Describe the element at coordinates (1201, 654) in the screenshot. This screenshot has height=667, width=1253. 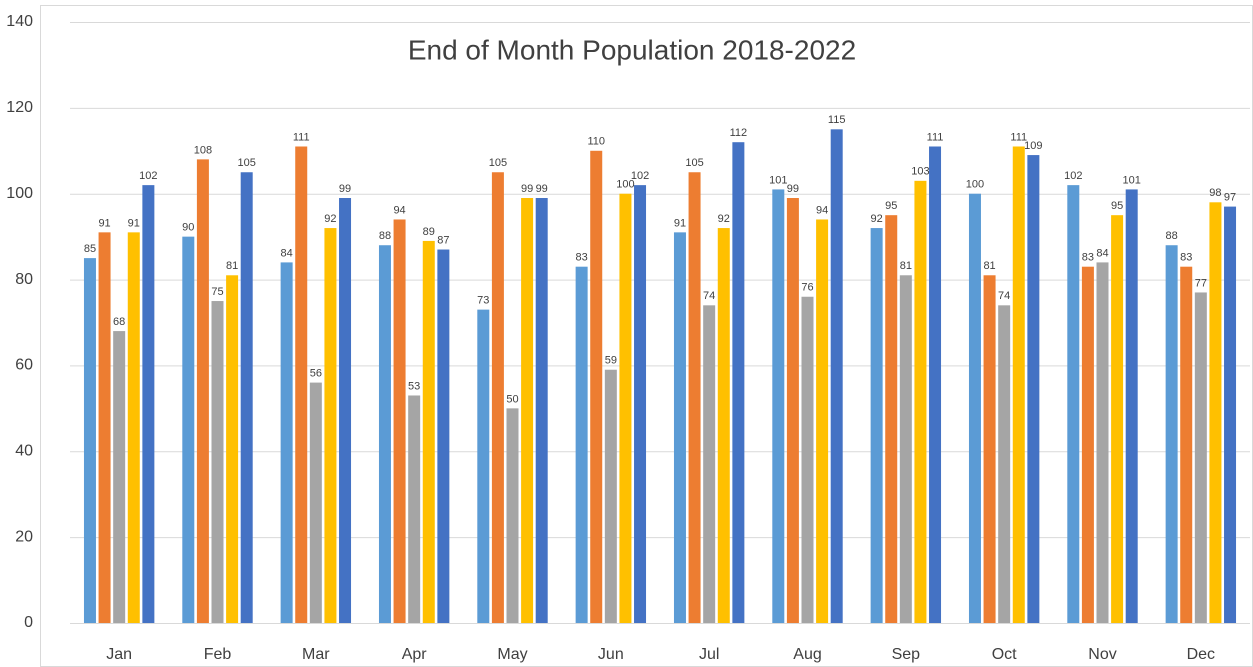
I see `x-tick-label: Dec` at that location.